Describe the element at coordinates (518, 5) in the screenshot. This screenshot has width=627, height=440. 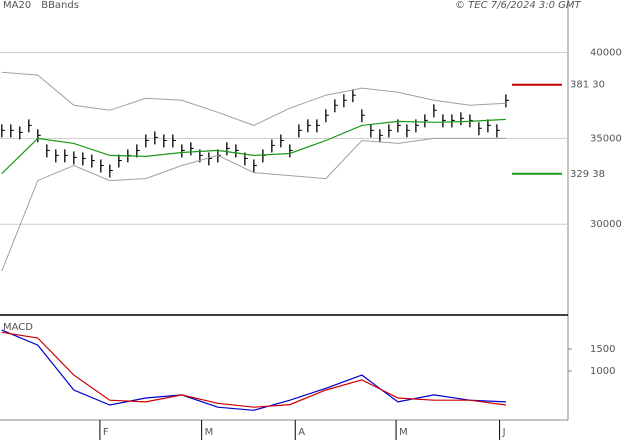
I see `source: © TEC 7/6/2024 3:0 GMT` at that location.